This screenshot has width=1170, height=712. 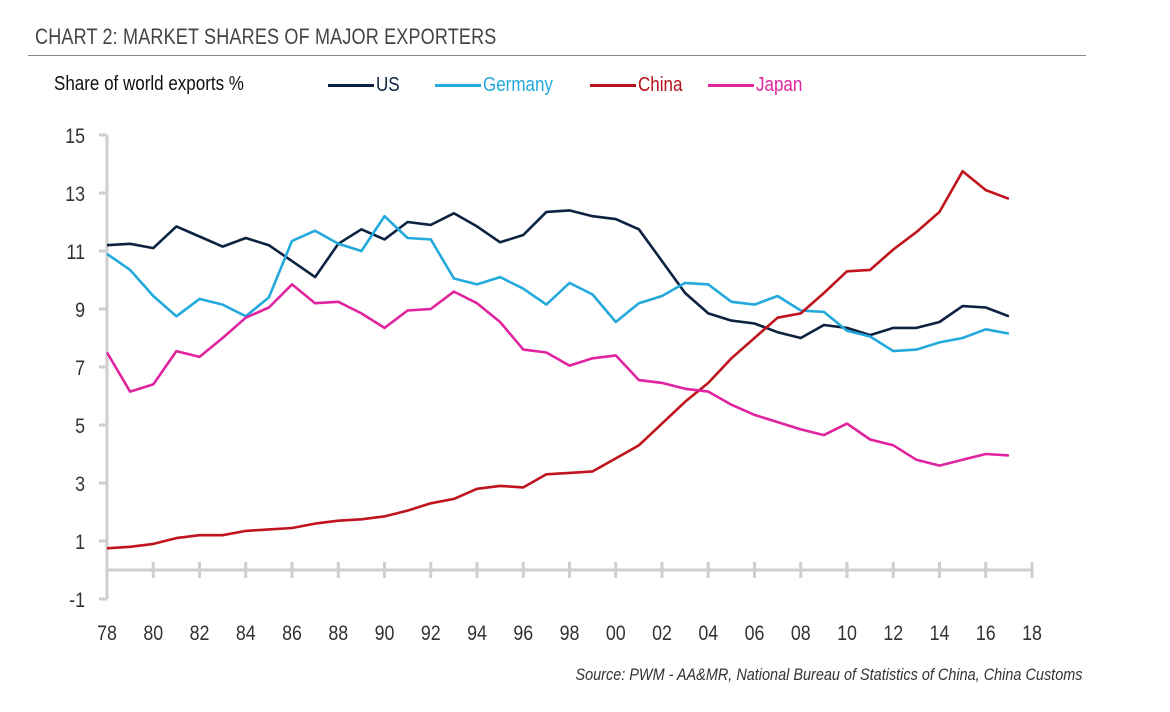 I want to click on x-tick-label: 94, so click(x=477, y=634).